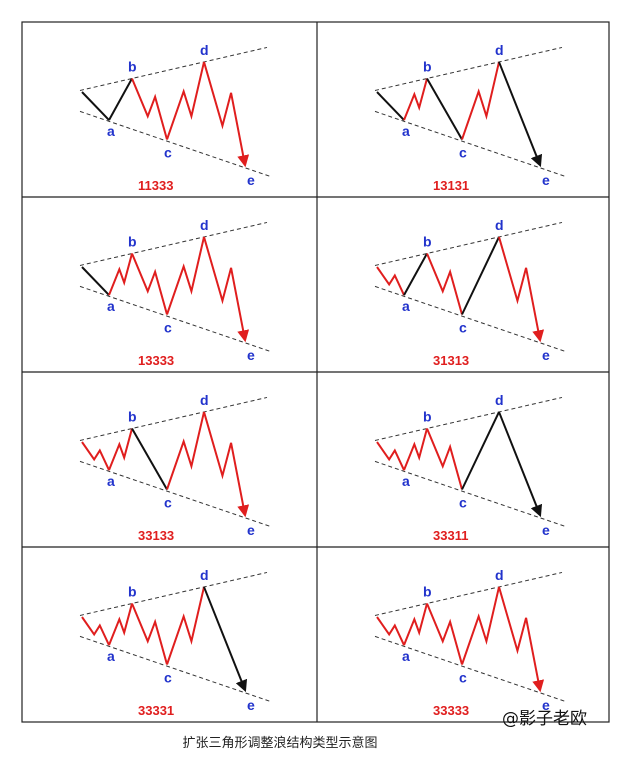  I want to click on structure-code: 31313, so click(451, 360).